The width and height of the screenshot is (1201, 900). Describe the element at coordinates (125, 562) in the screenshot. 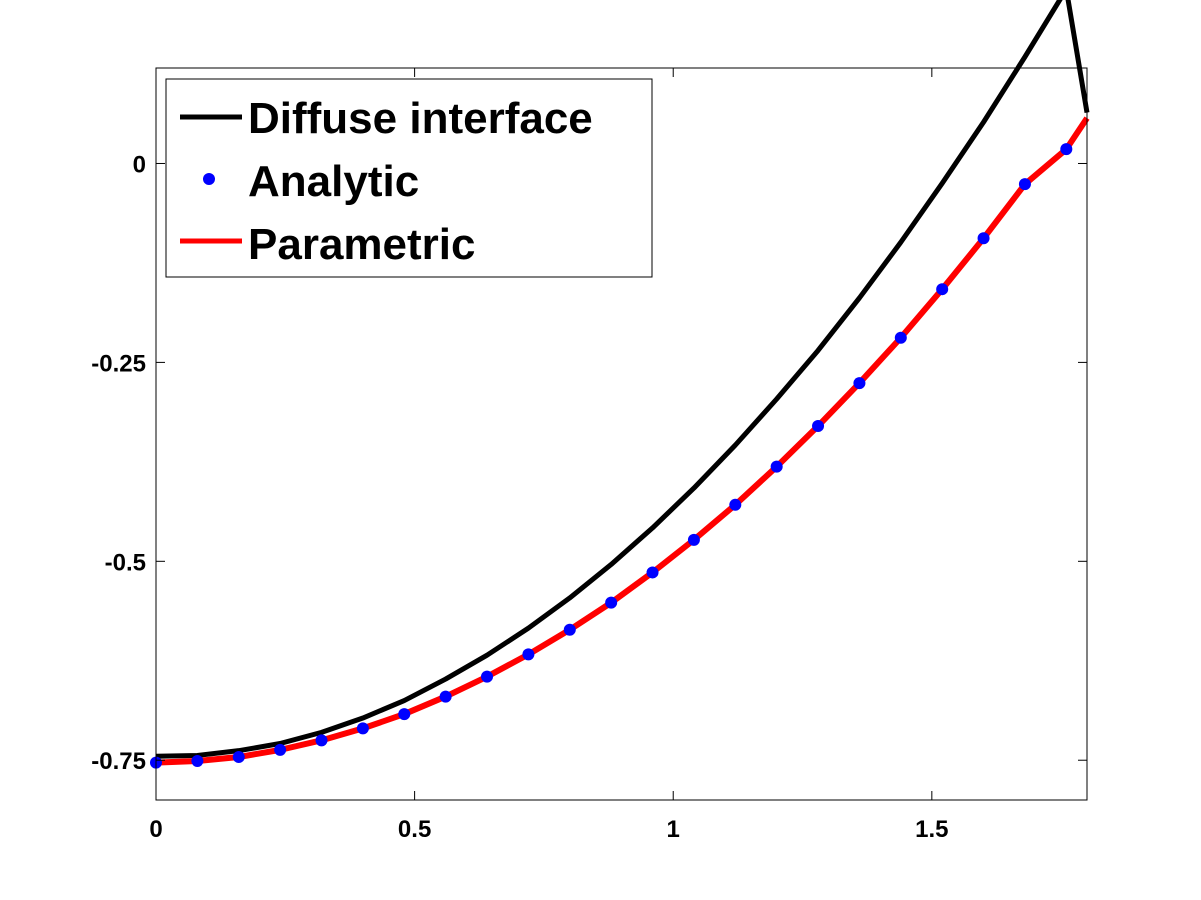

I see `y-tick-label: -0.5` at that location.